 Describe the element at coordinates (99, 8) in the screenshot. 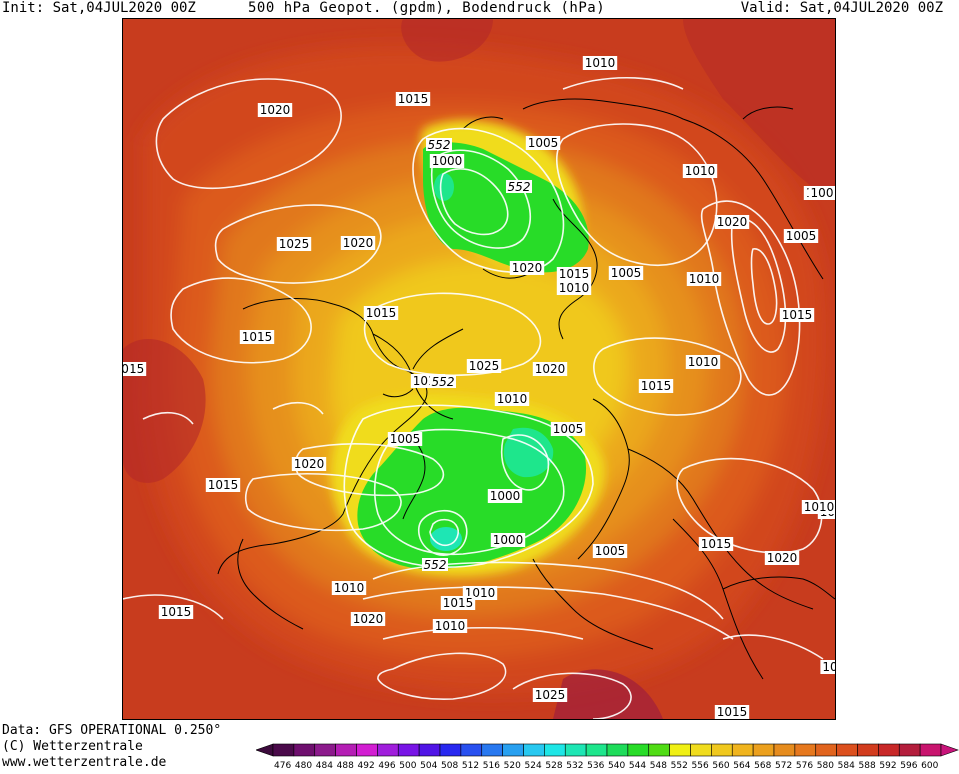

I see `init-time-label: Init: Sat,04JUL2020 00Z` at that location.